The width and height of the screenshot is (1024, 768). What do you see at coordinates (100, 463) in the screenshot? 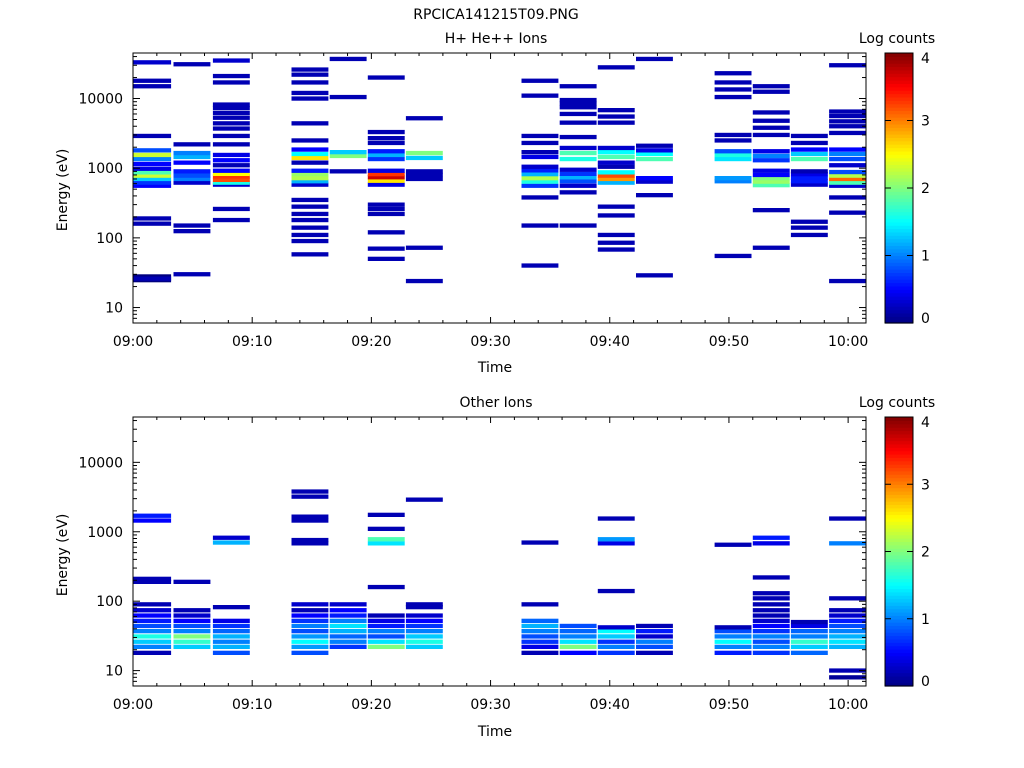
I see `y-tick-label: 10000` at bounding box center [100, 463].